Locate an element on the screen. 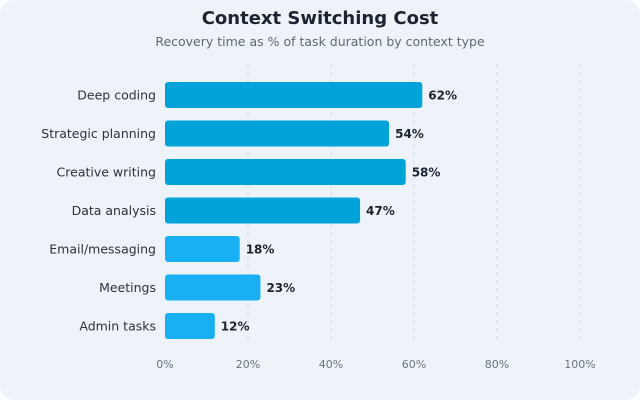 Image resolution: width=640 pixels, height=400 pixels. category-label: Admin tasks is located at coordinates (117, 326).